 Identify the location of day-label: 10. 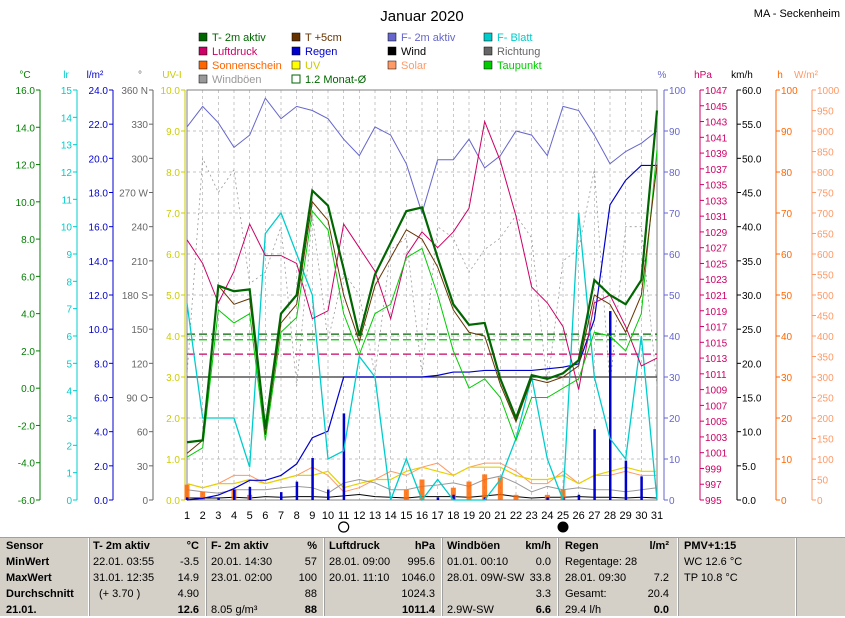
(328, 516).